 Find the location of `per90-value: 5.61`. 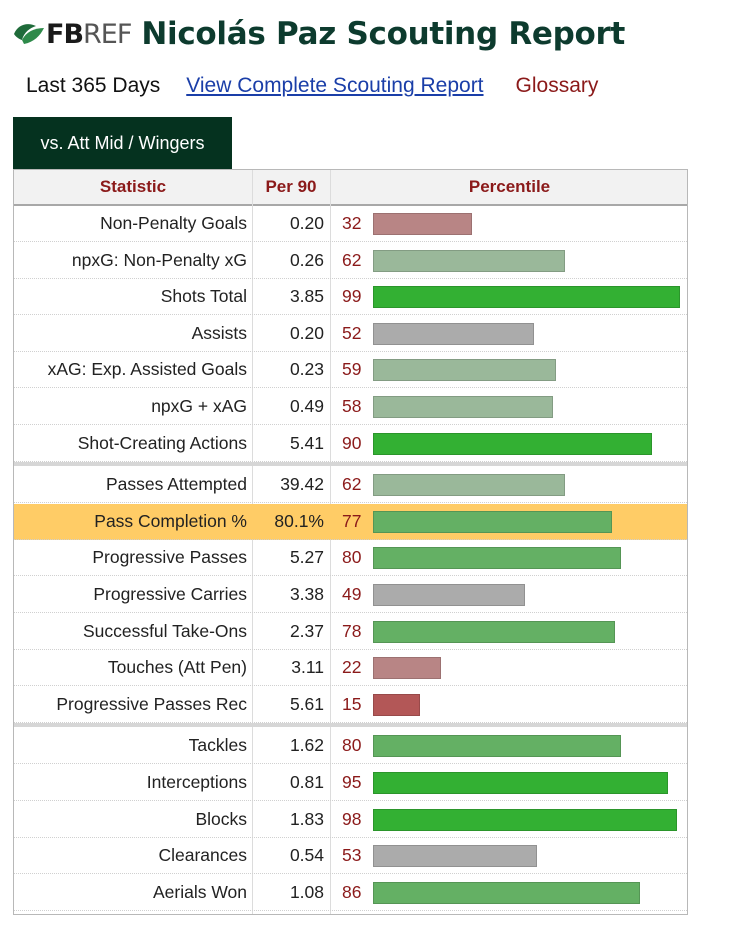

per90-value: 5.61 is located at coordinates (306, 703).